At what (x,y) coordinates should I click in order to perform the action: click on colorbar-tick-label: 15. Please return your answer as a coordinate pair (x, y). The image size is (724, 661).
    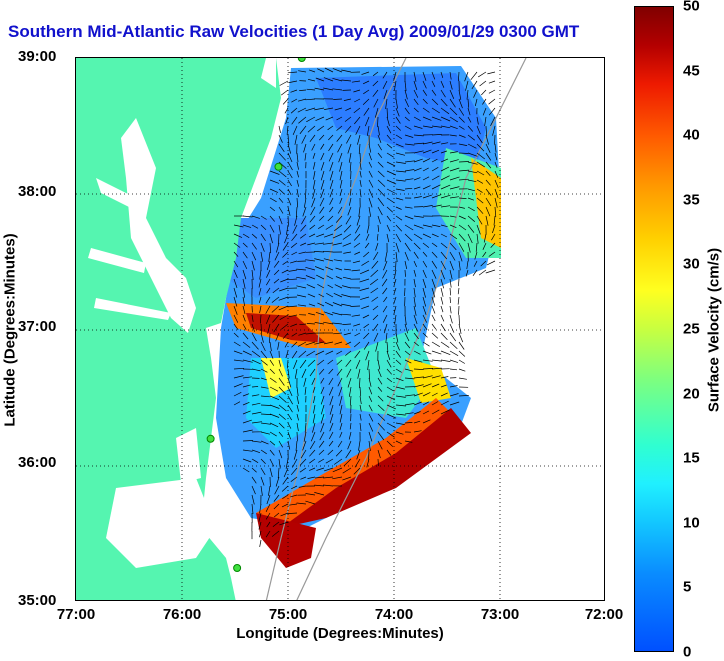
    Looking at the image, I should click on (691, 458).